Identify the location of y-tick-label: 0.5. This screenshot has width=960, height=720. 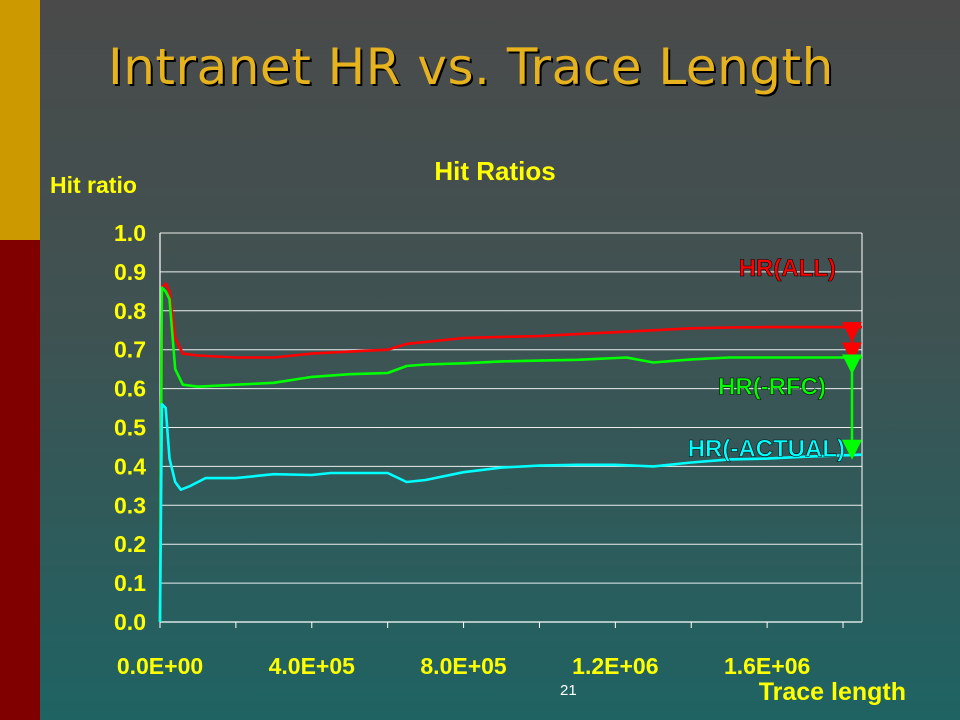
(130, 428).